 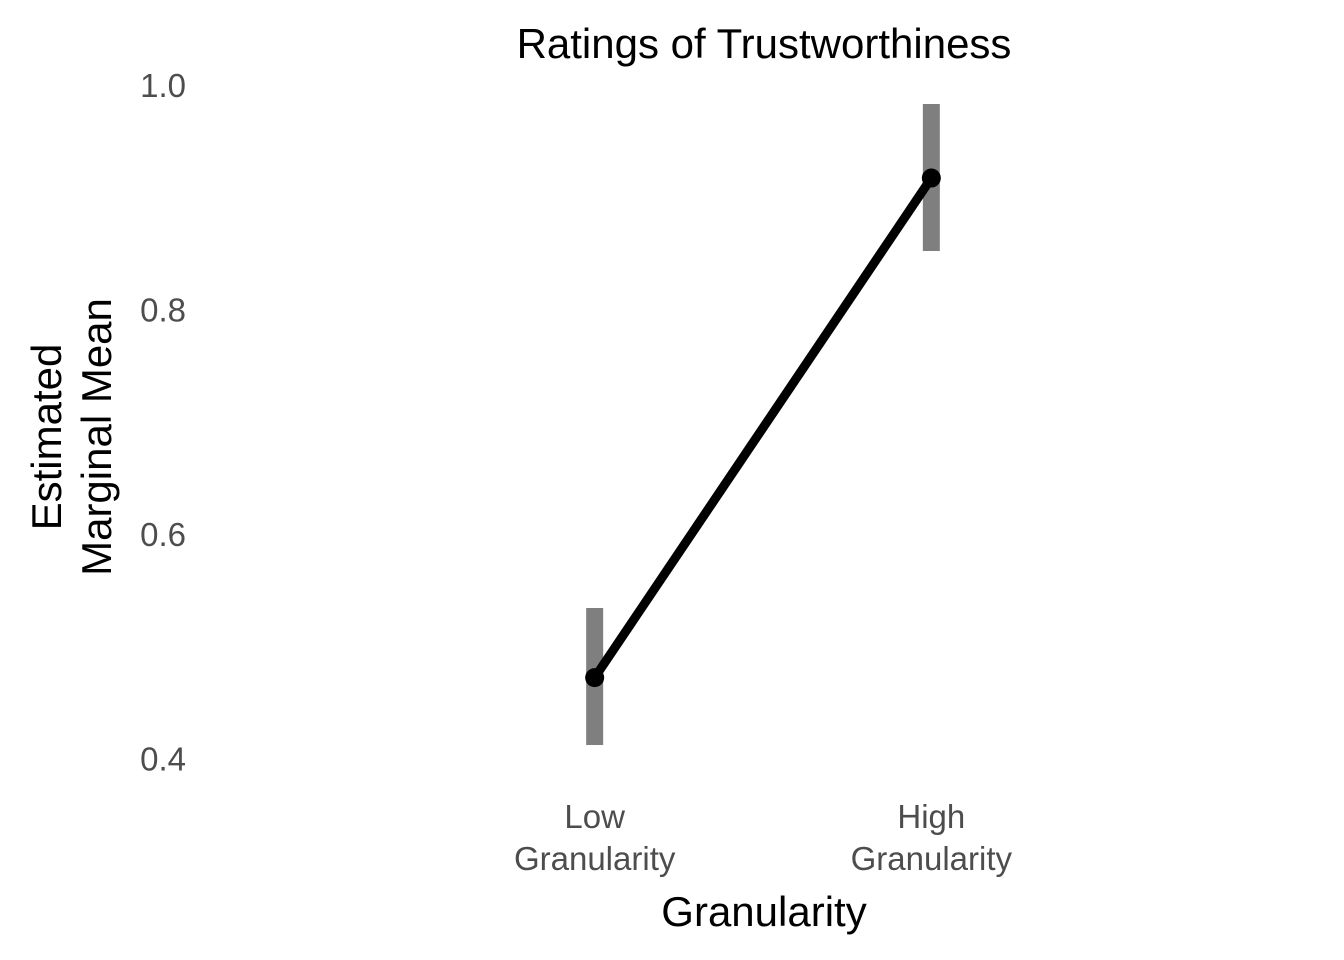 I want to click on y-axis-title-line-2: Marginal Mean, so click(x=96, y=437).